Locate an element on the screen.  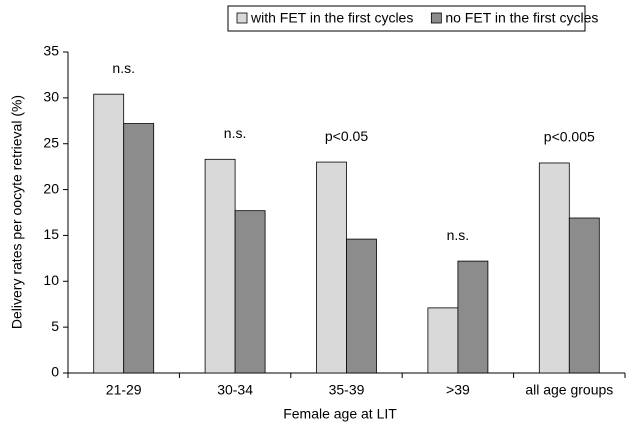
y-tick-label: 20 is located at coordinates (51, 188).